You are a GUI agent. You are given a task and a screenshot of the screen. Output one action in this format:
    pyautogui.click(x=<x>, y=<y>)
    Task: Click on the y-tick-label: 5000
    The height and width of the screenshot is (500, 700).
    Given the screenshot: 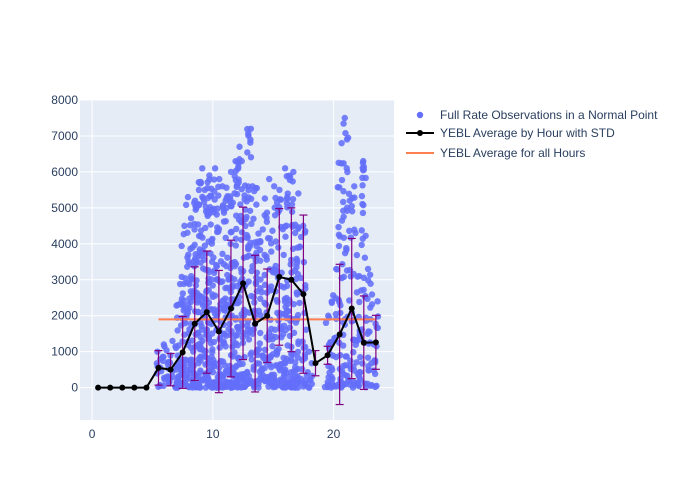 What is the action you would take?
    pyautogui.click(x=64, y=208)
    